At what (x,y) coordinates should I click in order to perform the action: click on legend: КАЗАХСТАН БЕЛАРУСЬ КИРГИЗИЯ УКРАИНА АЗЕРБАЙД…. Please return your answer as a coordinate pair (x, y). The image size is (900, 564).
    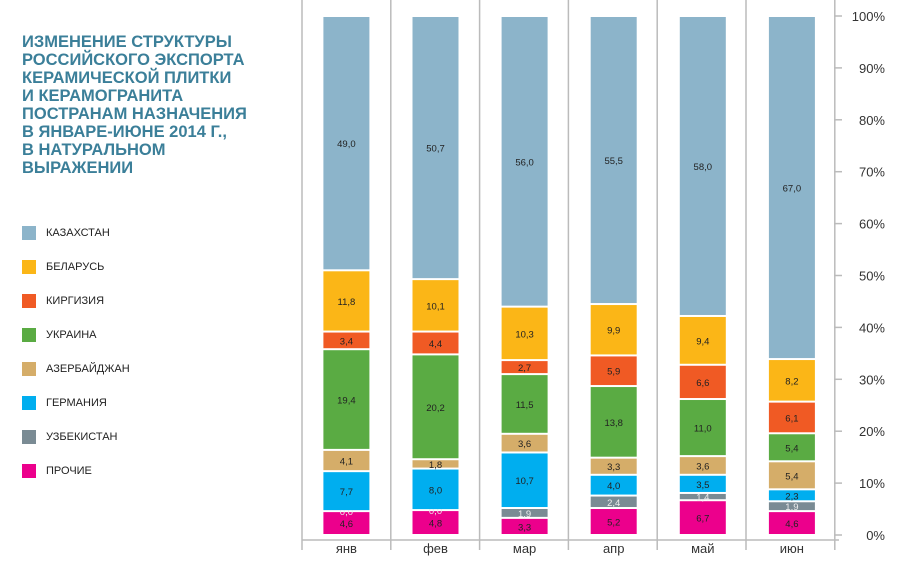
    Looking at the image, I should click on (76, 352).